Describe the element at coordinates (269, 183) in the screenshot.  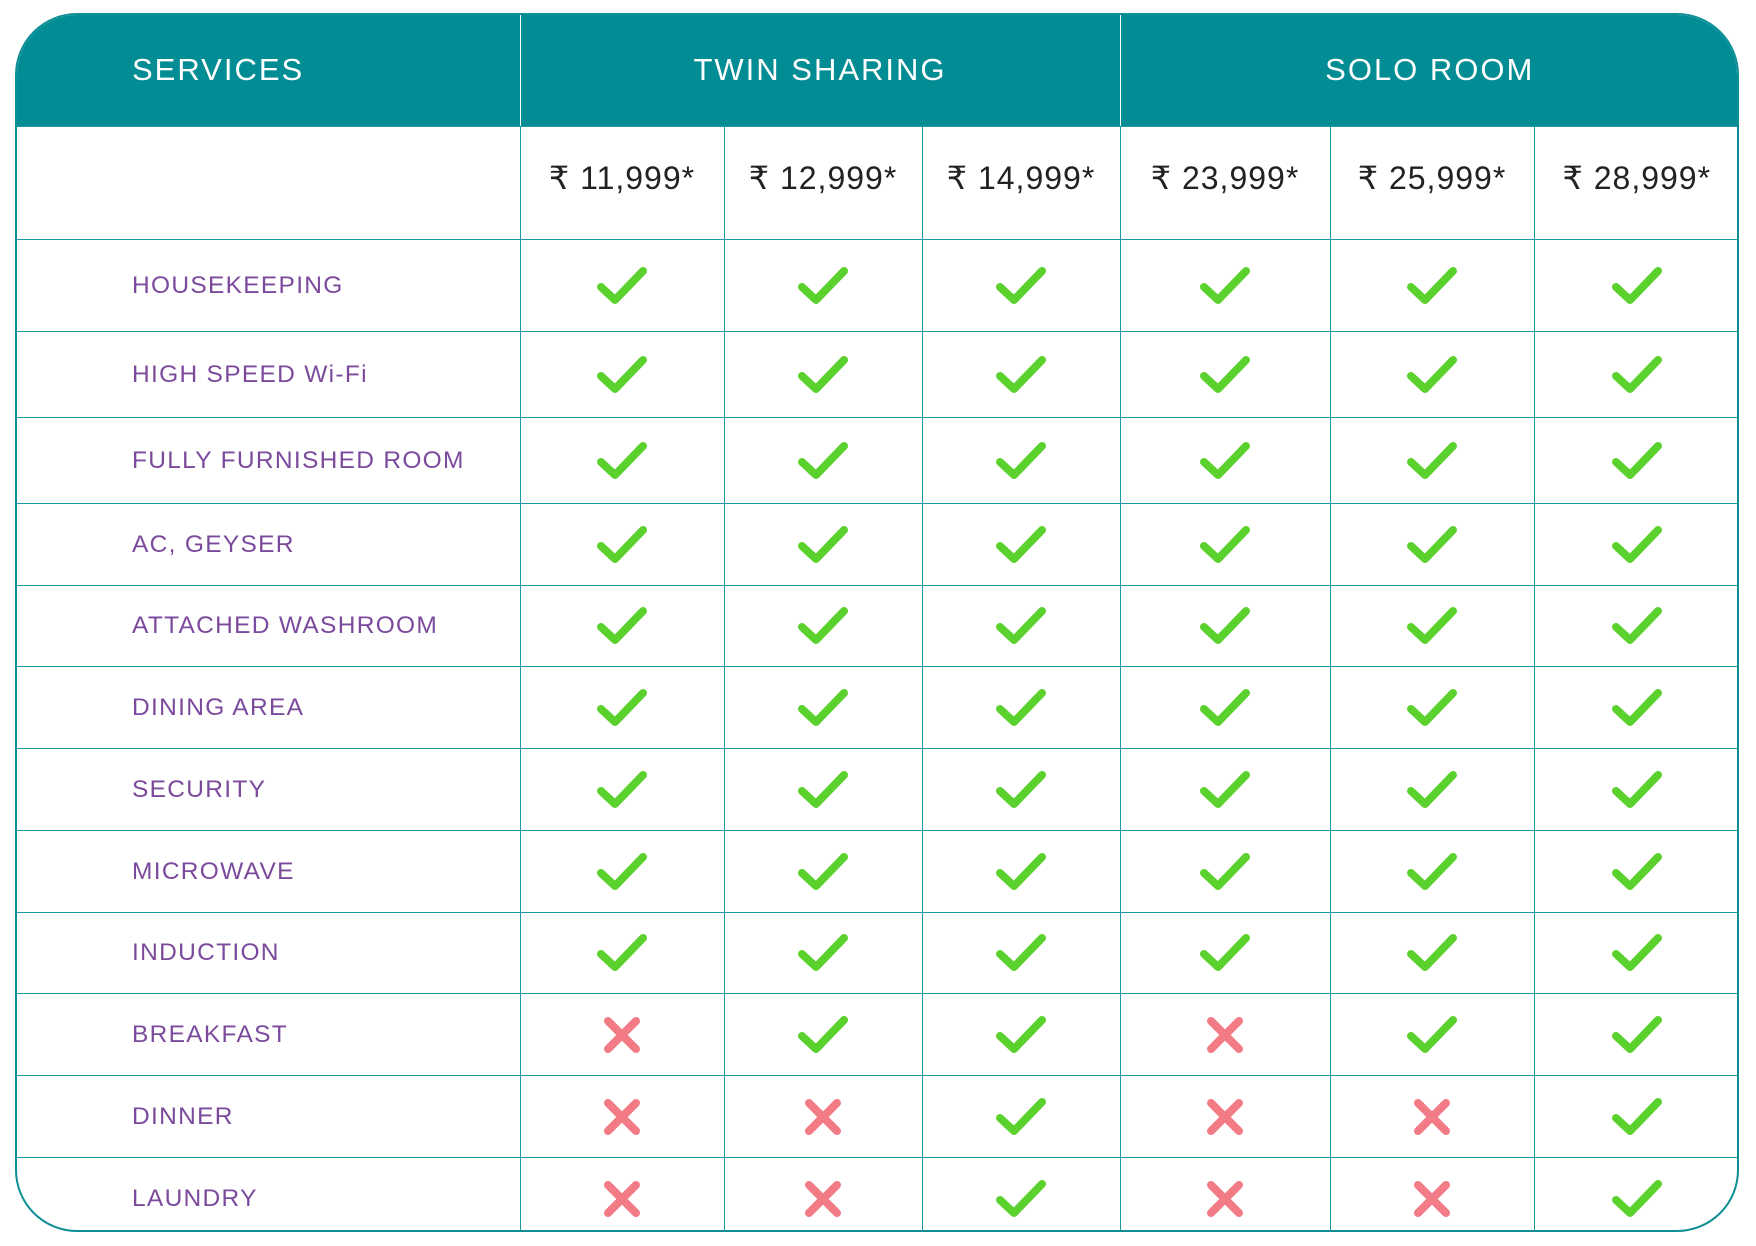
I see `price-row-label-cell` at that location.